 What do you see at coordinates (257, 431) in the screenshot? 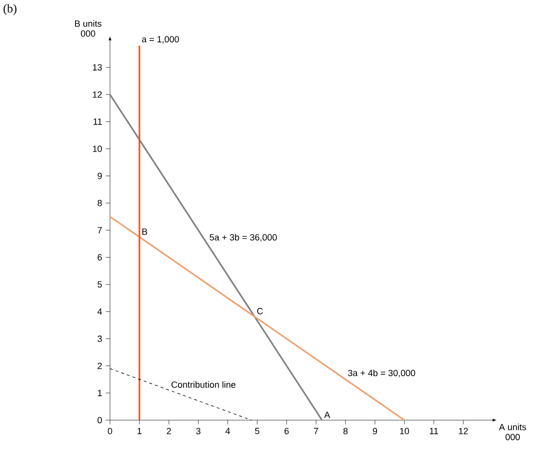
I see `x-tick-label: 5` at bounding box center [257, 431].